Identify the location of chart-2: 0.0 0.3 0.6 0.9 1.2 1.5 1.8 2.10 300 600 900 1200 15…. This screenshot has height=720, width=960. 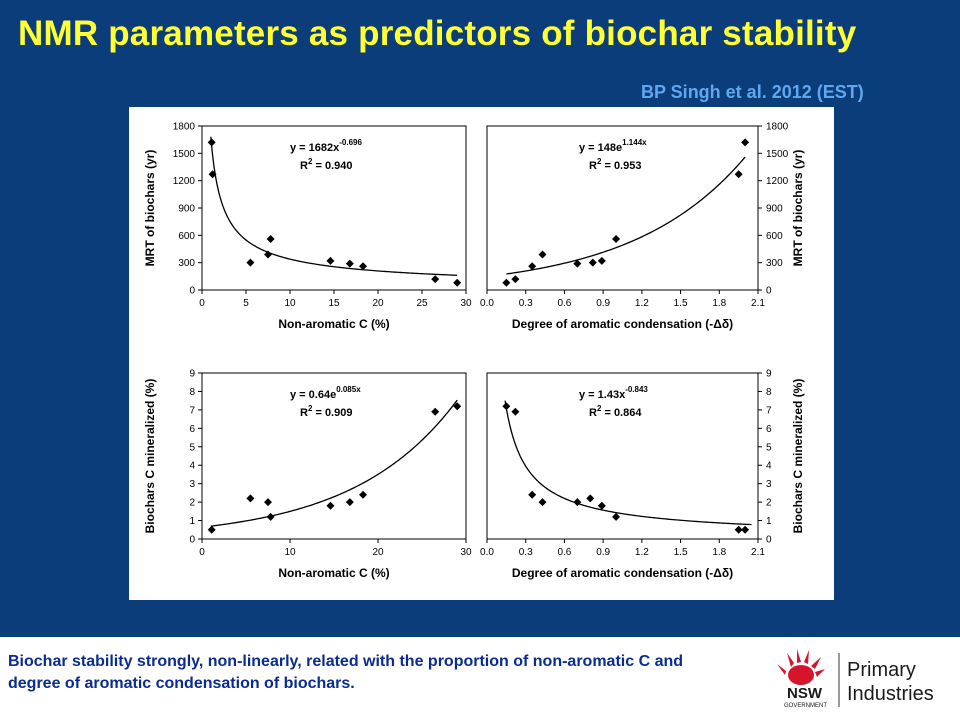
(642, 227).